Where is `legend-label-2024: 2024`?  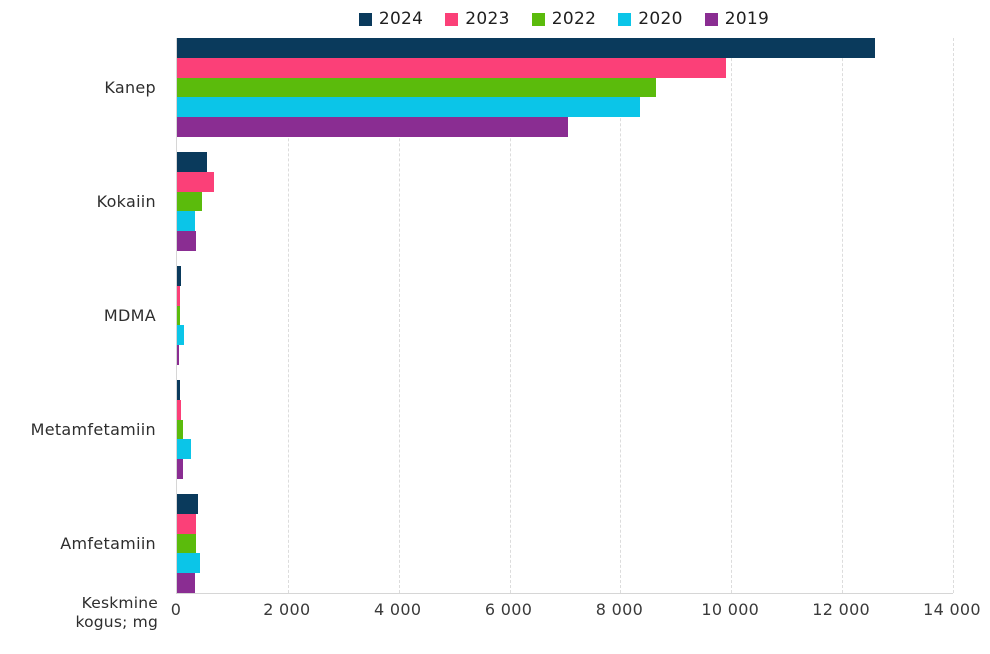 legend-label-2024: 2024 is located at coordinates (401, 19).